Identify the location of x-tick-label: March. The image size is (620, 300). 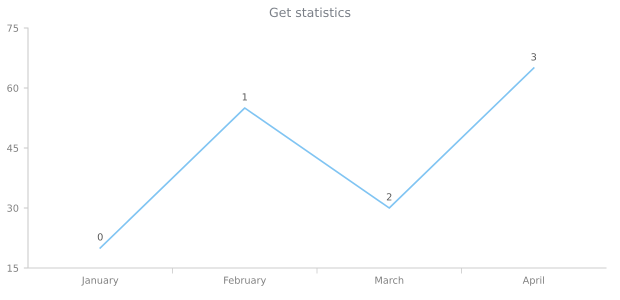
(389, 280).